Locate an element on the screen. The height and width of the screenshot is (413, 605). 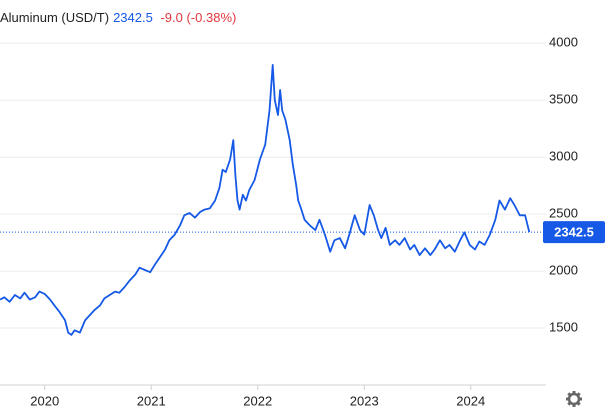
last-price-label: 2342.5 is located at coordinates (574, 232).